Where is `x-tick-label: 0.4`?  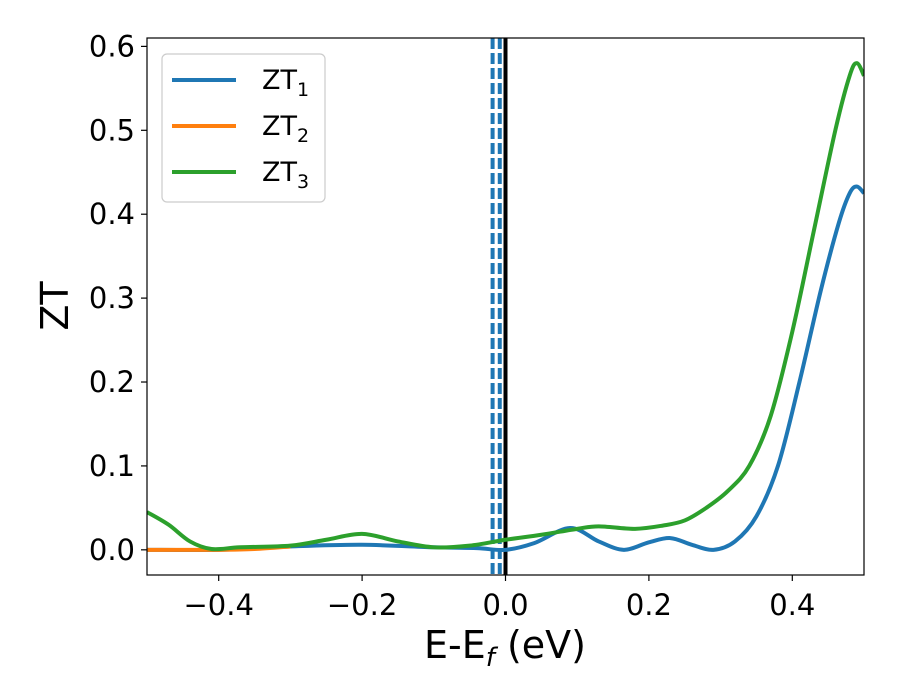 x-tick-label: 0.4 is located at coordinates (792, 605).